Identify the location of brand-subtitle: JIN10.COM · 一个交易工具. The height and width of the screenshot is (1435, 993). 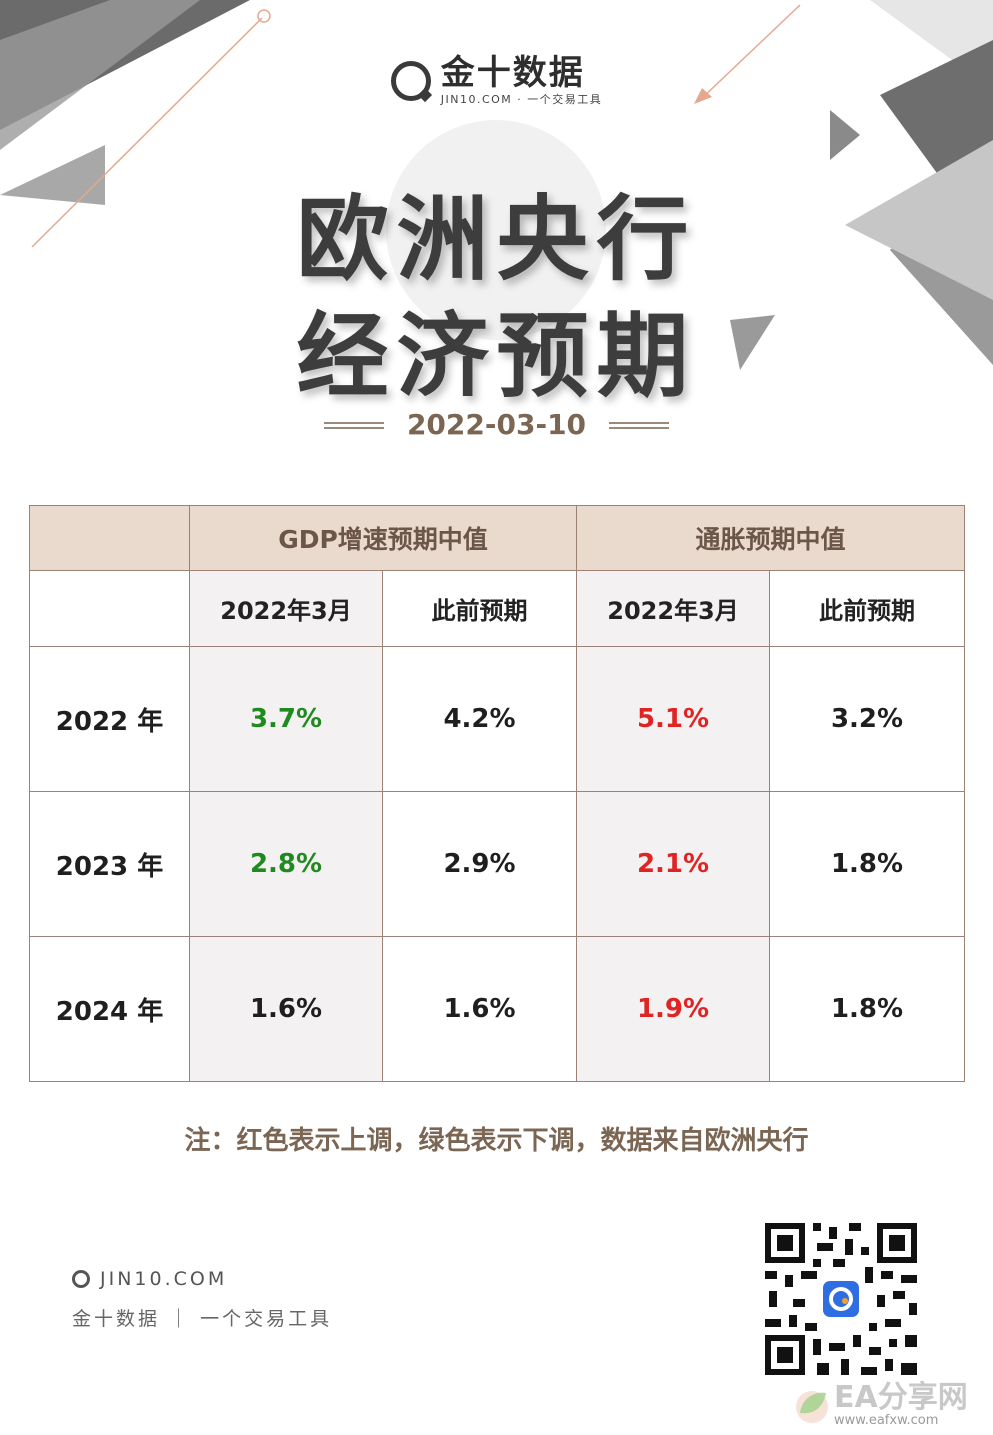
(521, 99).